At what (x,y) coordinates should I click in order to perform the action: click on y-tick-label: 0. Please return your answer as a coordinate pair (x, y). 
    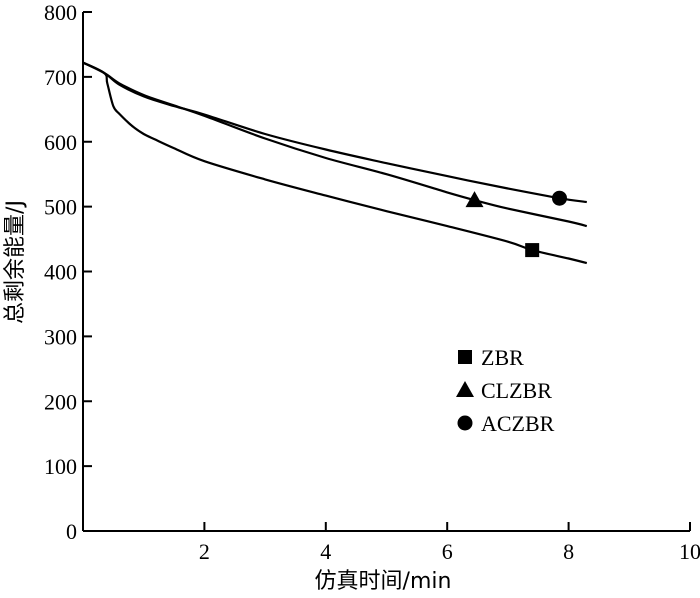
    Looking at the image, I should click on (71, 531).